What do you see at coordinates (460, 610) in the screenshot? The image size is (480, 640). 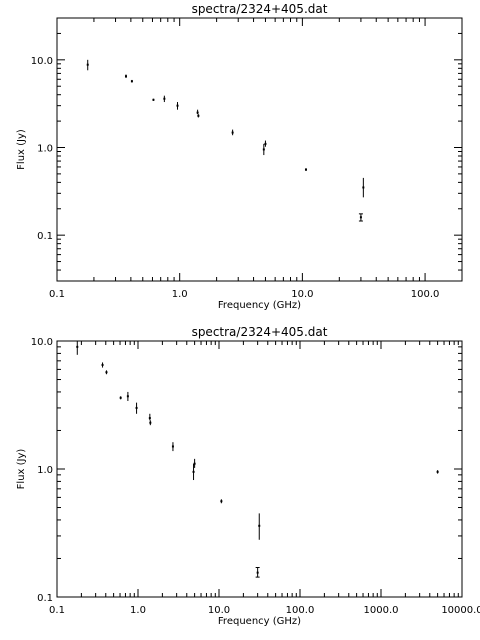 I see `x-tick-label: 10000.0` at bounding box center [460, 610].